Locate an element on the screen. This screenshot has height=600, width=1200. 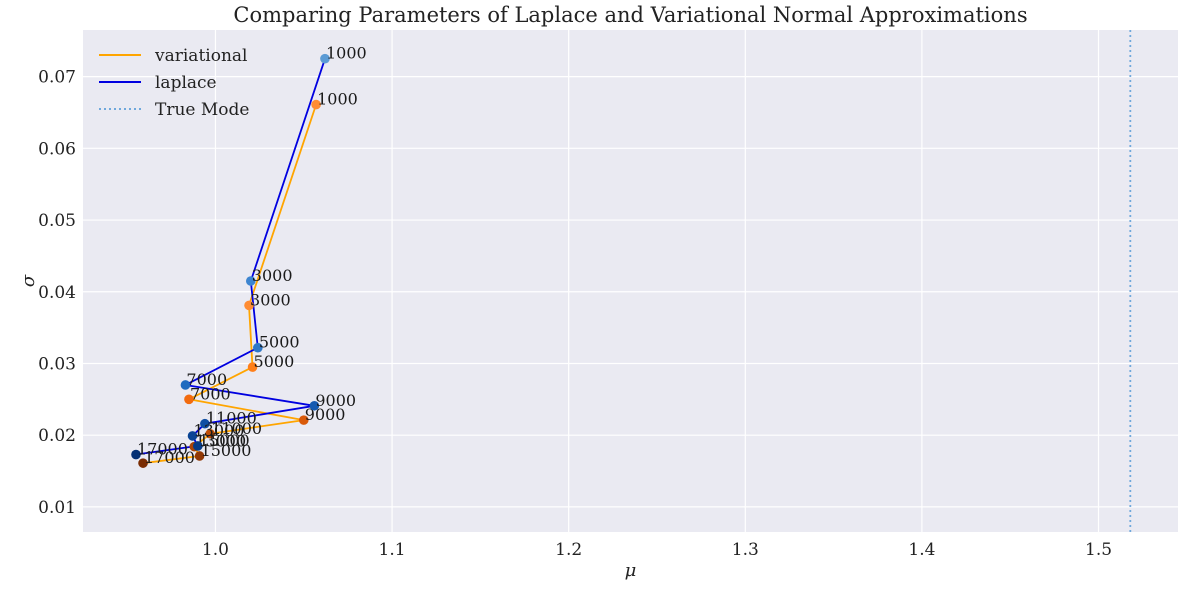
laplace-point-label: 17000 is located at coordinates (162, 449).